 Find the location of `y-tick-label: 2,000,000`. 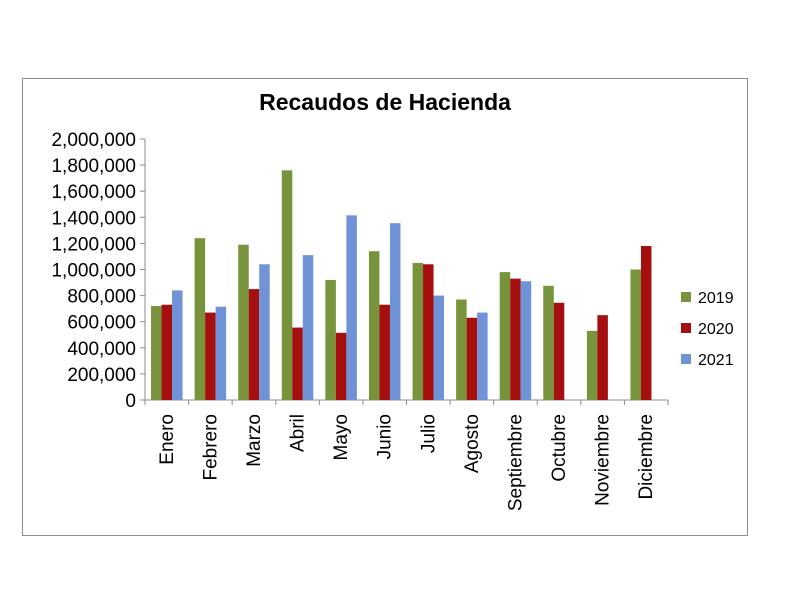

y-tick-label: 2,000,000 is located at coordinates (93, 140).